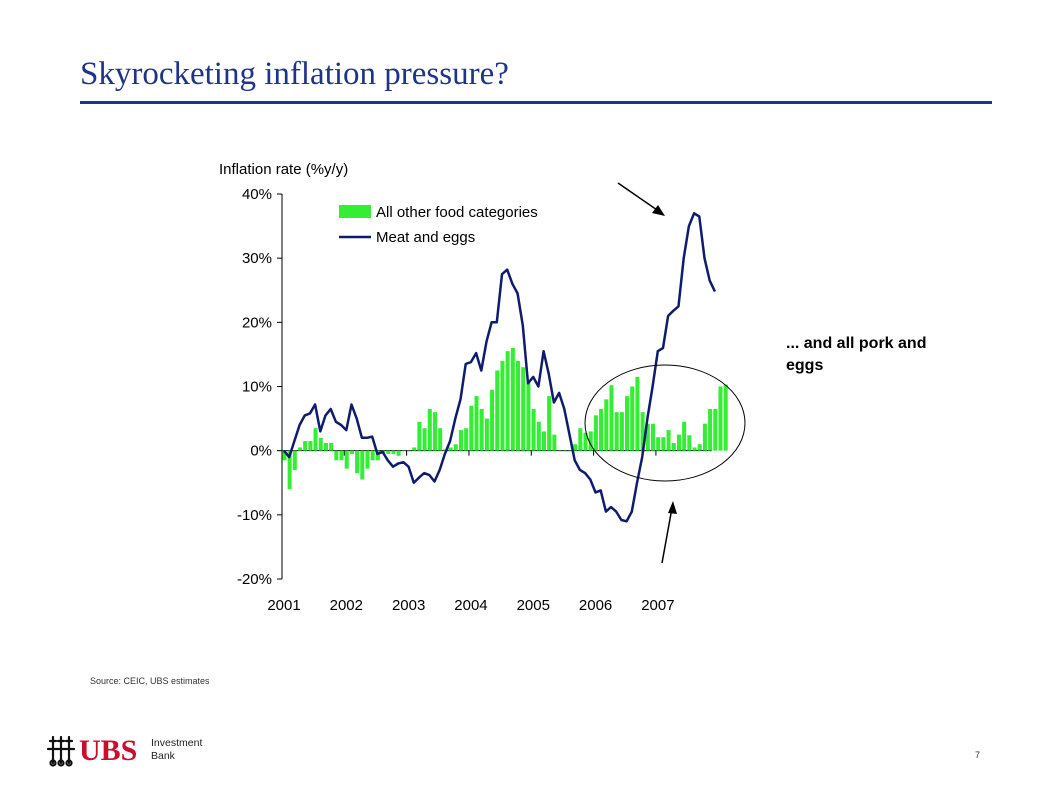 The height and width of the screenshot is (792, 1056). Describe the element at coordinates (533, 605) in the screenshot. I see `x-tick-label: 2005` at that location.